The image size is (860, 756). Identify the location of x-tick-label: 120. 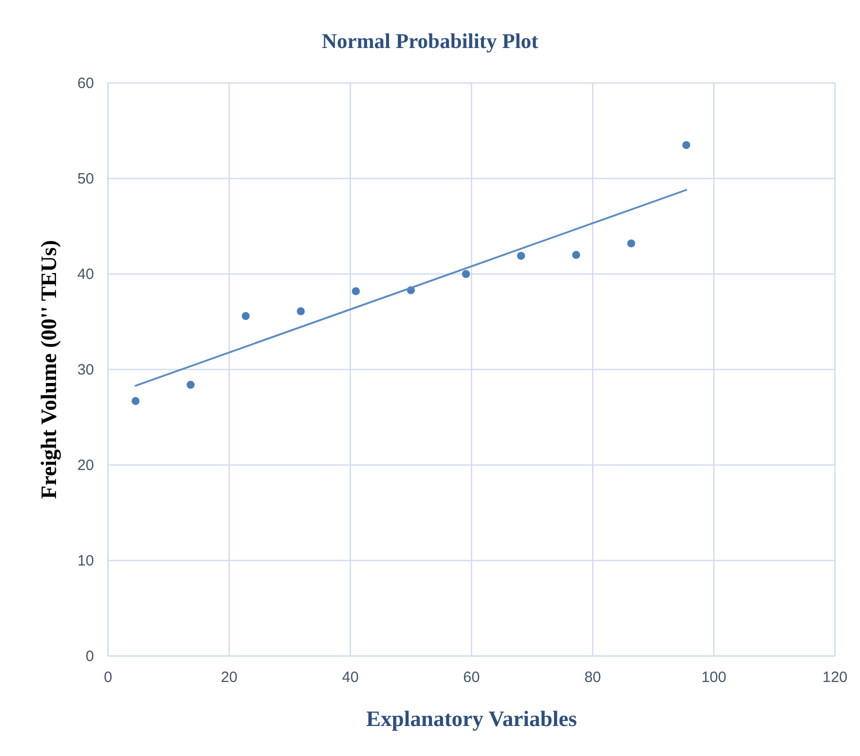
(835, 677).